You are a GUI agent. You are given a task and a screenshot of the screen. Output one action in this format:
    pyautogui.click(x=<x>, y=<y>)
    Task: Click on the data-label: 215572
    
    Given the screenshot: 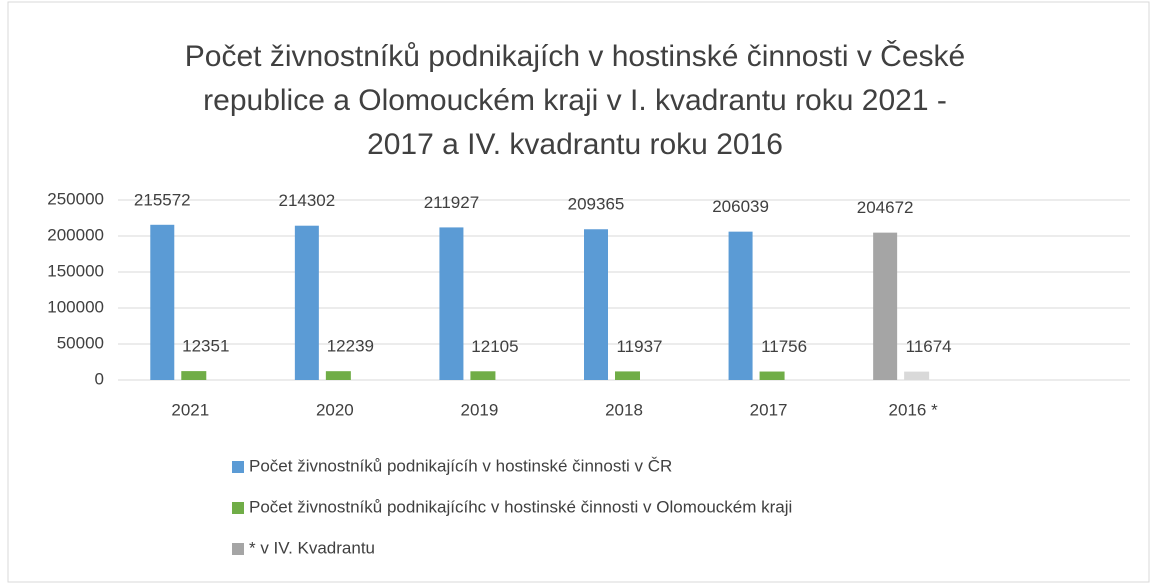 What is the action you would take?
    pyautogui.click(x=162, y=199)
    